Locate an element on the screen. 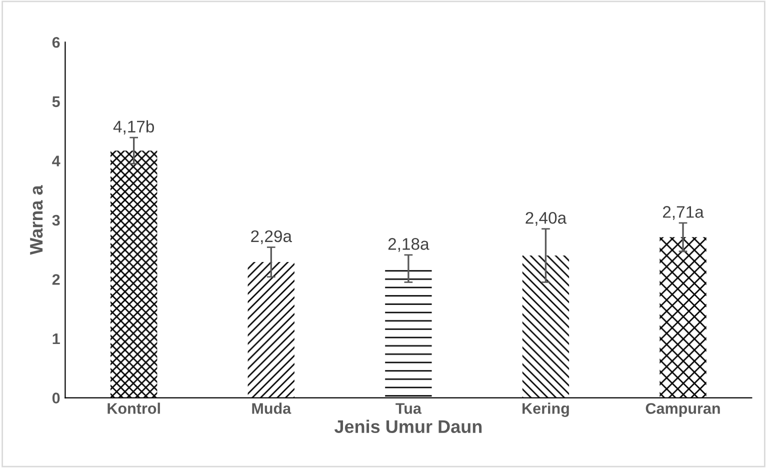  y-tick-label: 3 is located at coordinates (56, 220).